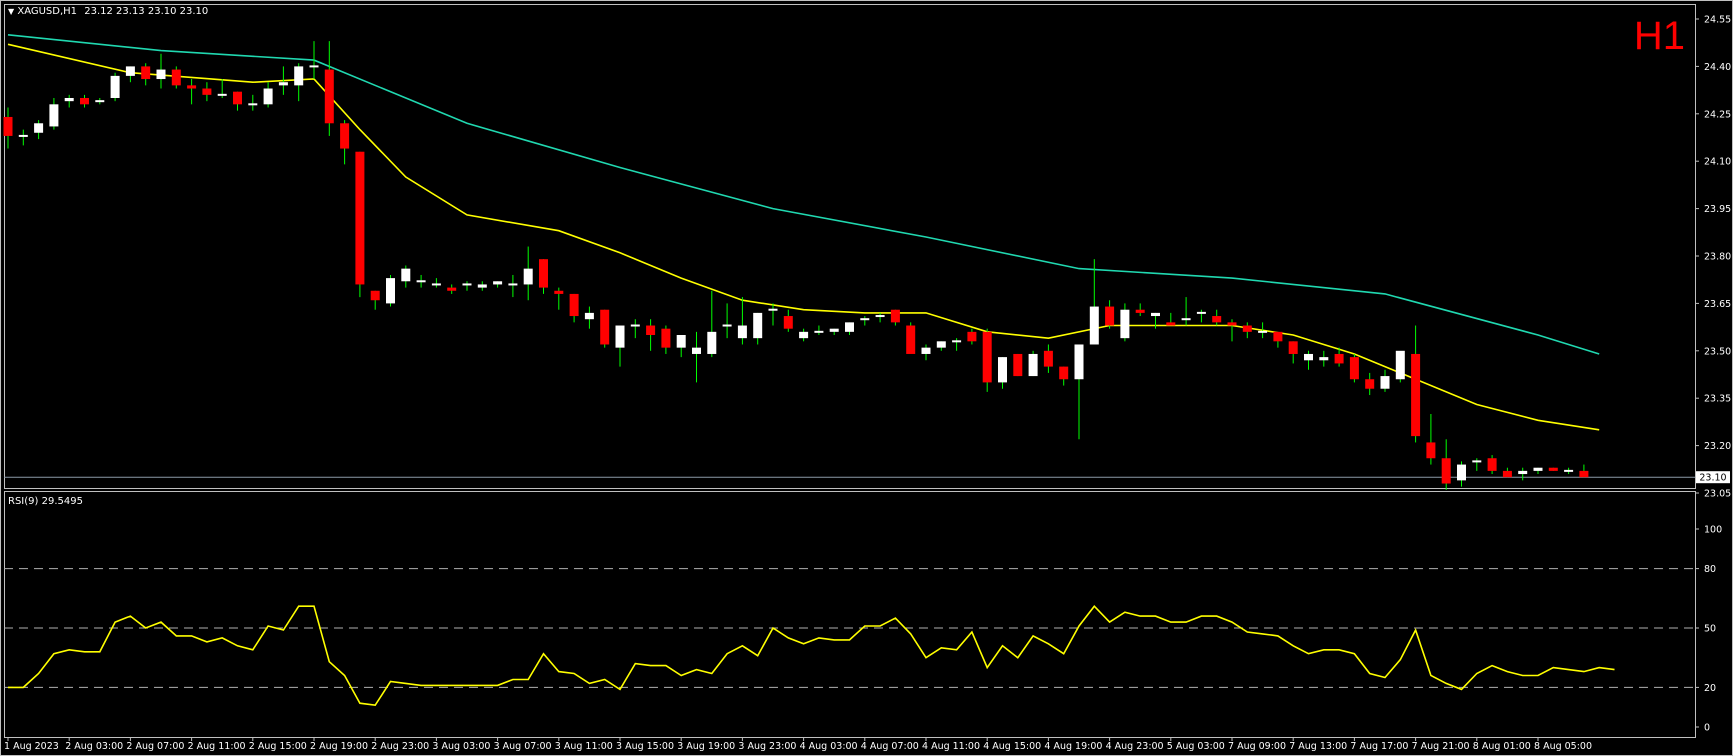 The image size is (1733, 756). What do you see at coordinates (45, 501) in the screenshot?
I see `rsi-indicator-label: RSI(9) 29.5495` at bounding box center [45, 501].